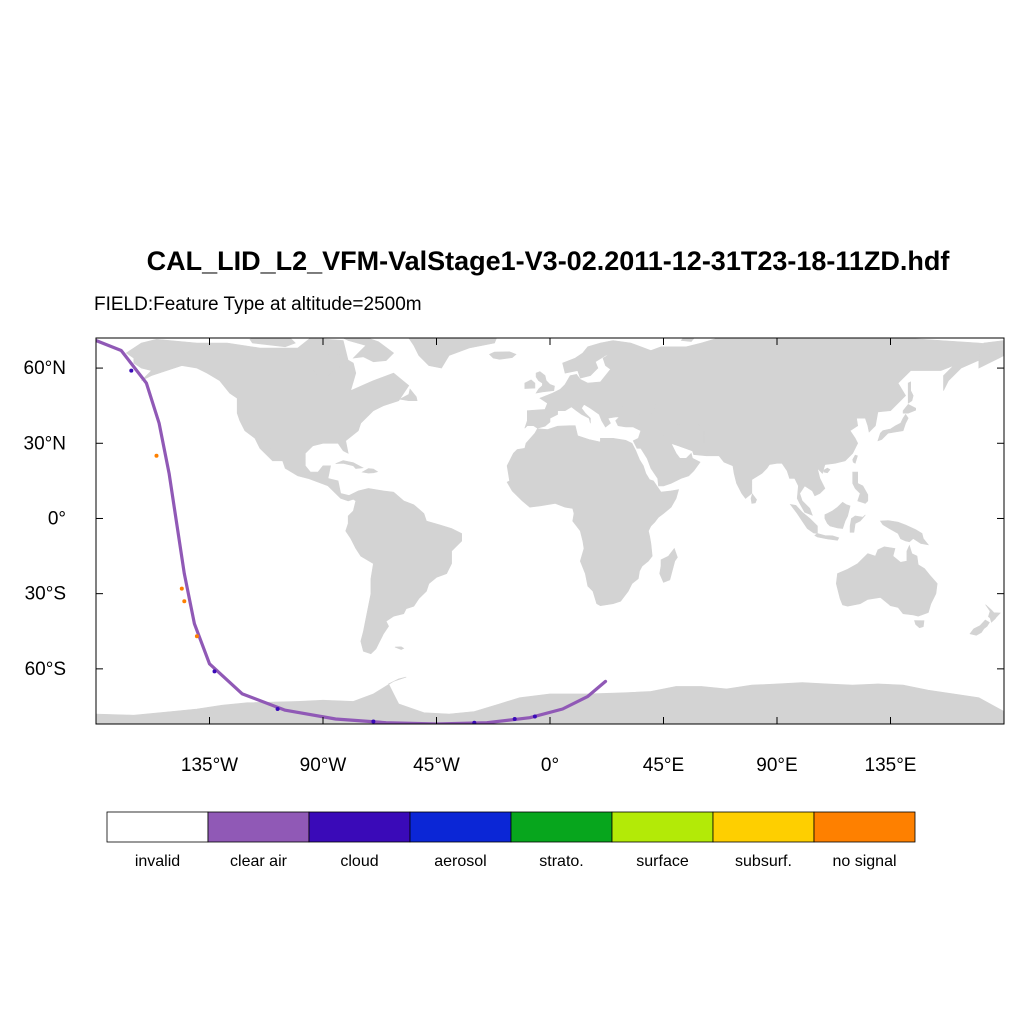  I want to click on land-philippines, so click(860, 487).